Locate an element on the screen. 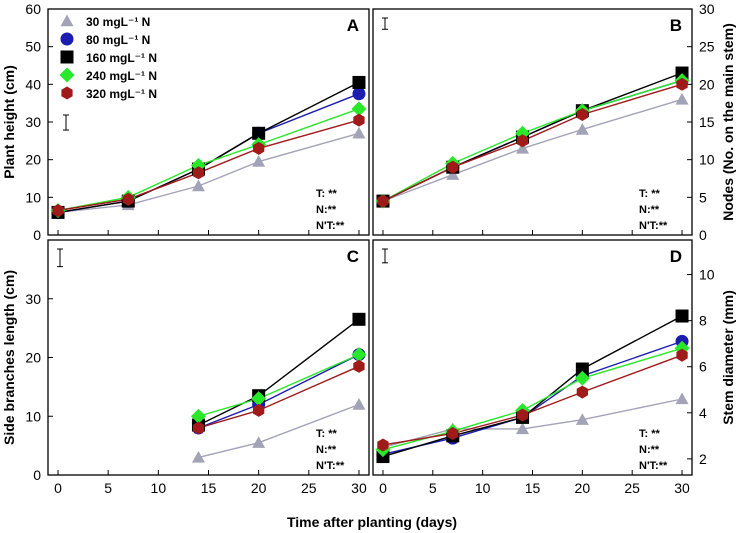 This screenshot has width=746, height=533. y-tick-label: 60 is located at coordinates (33, 9).